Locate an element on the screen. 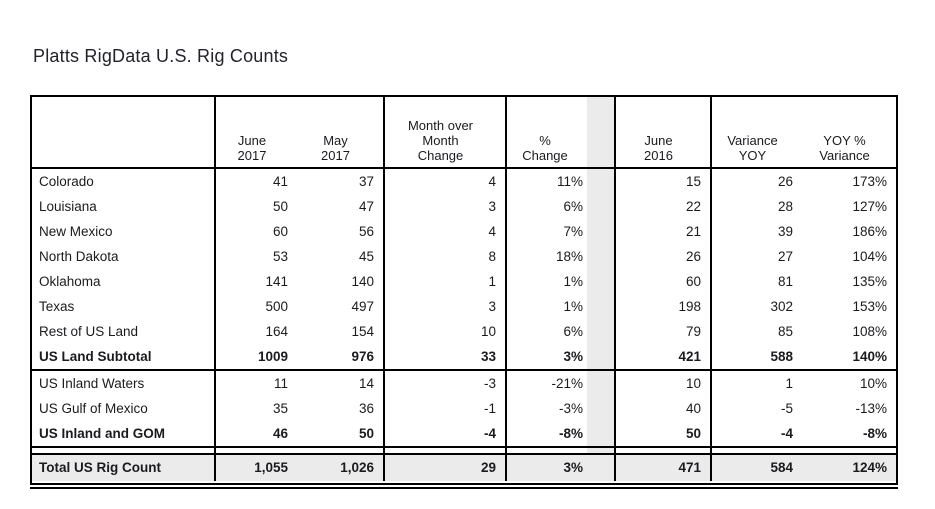 The height and width of the screenshot is (509, 935). cell-variance-yoy: 588 is located at coordinates (781, 356).